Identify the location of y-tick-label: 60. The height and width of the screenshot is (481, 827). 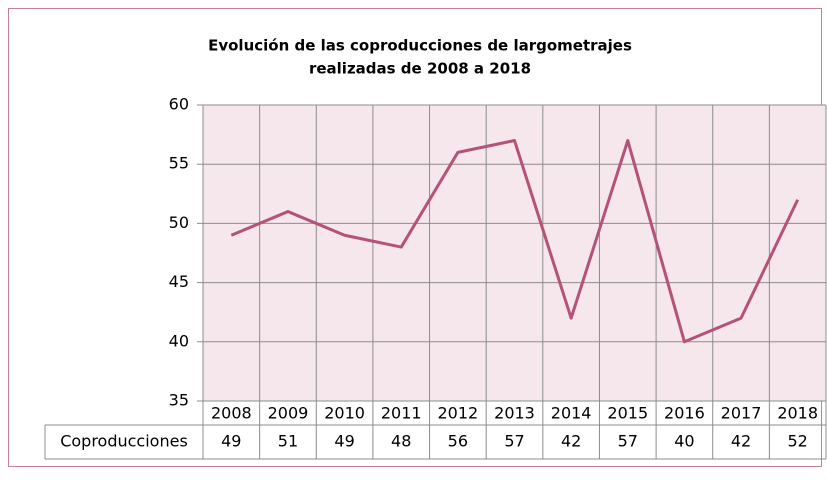
(179, 104).